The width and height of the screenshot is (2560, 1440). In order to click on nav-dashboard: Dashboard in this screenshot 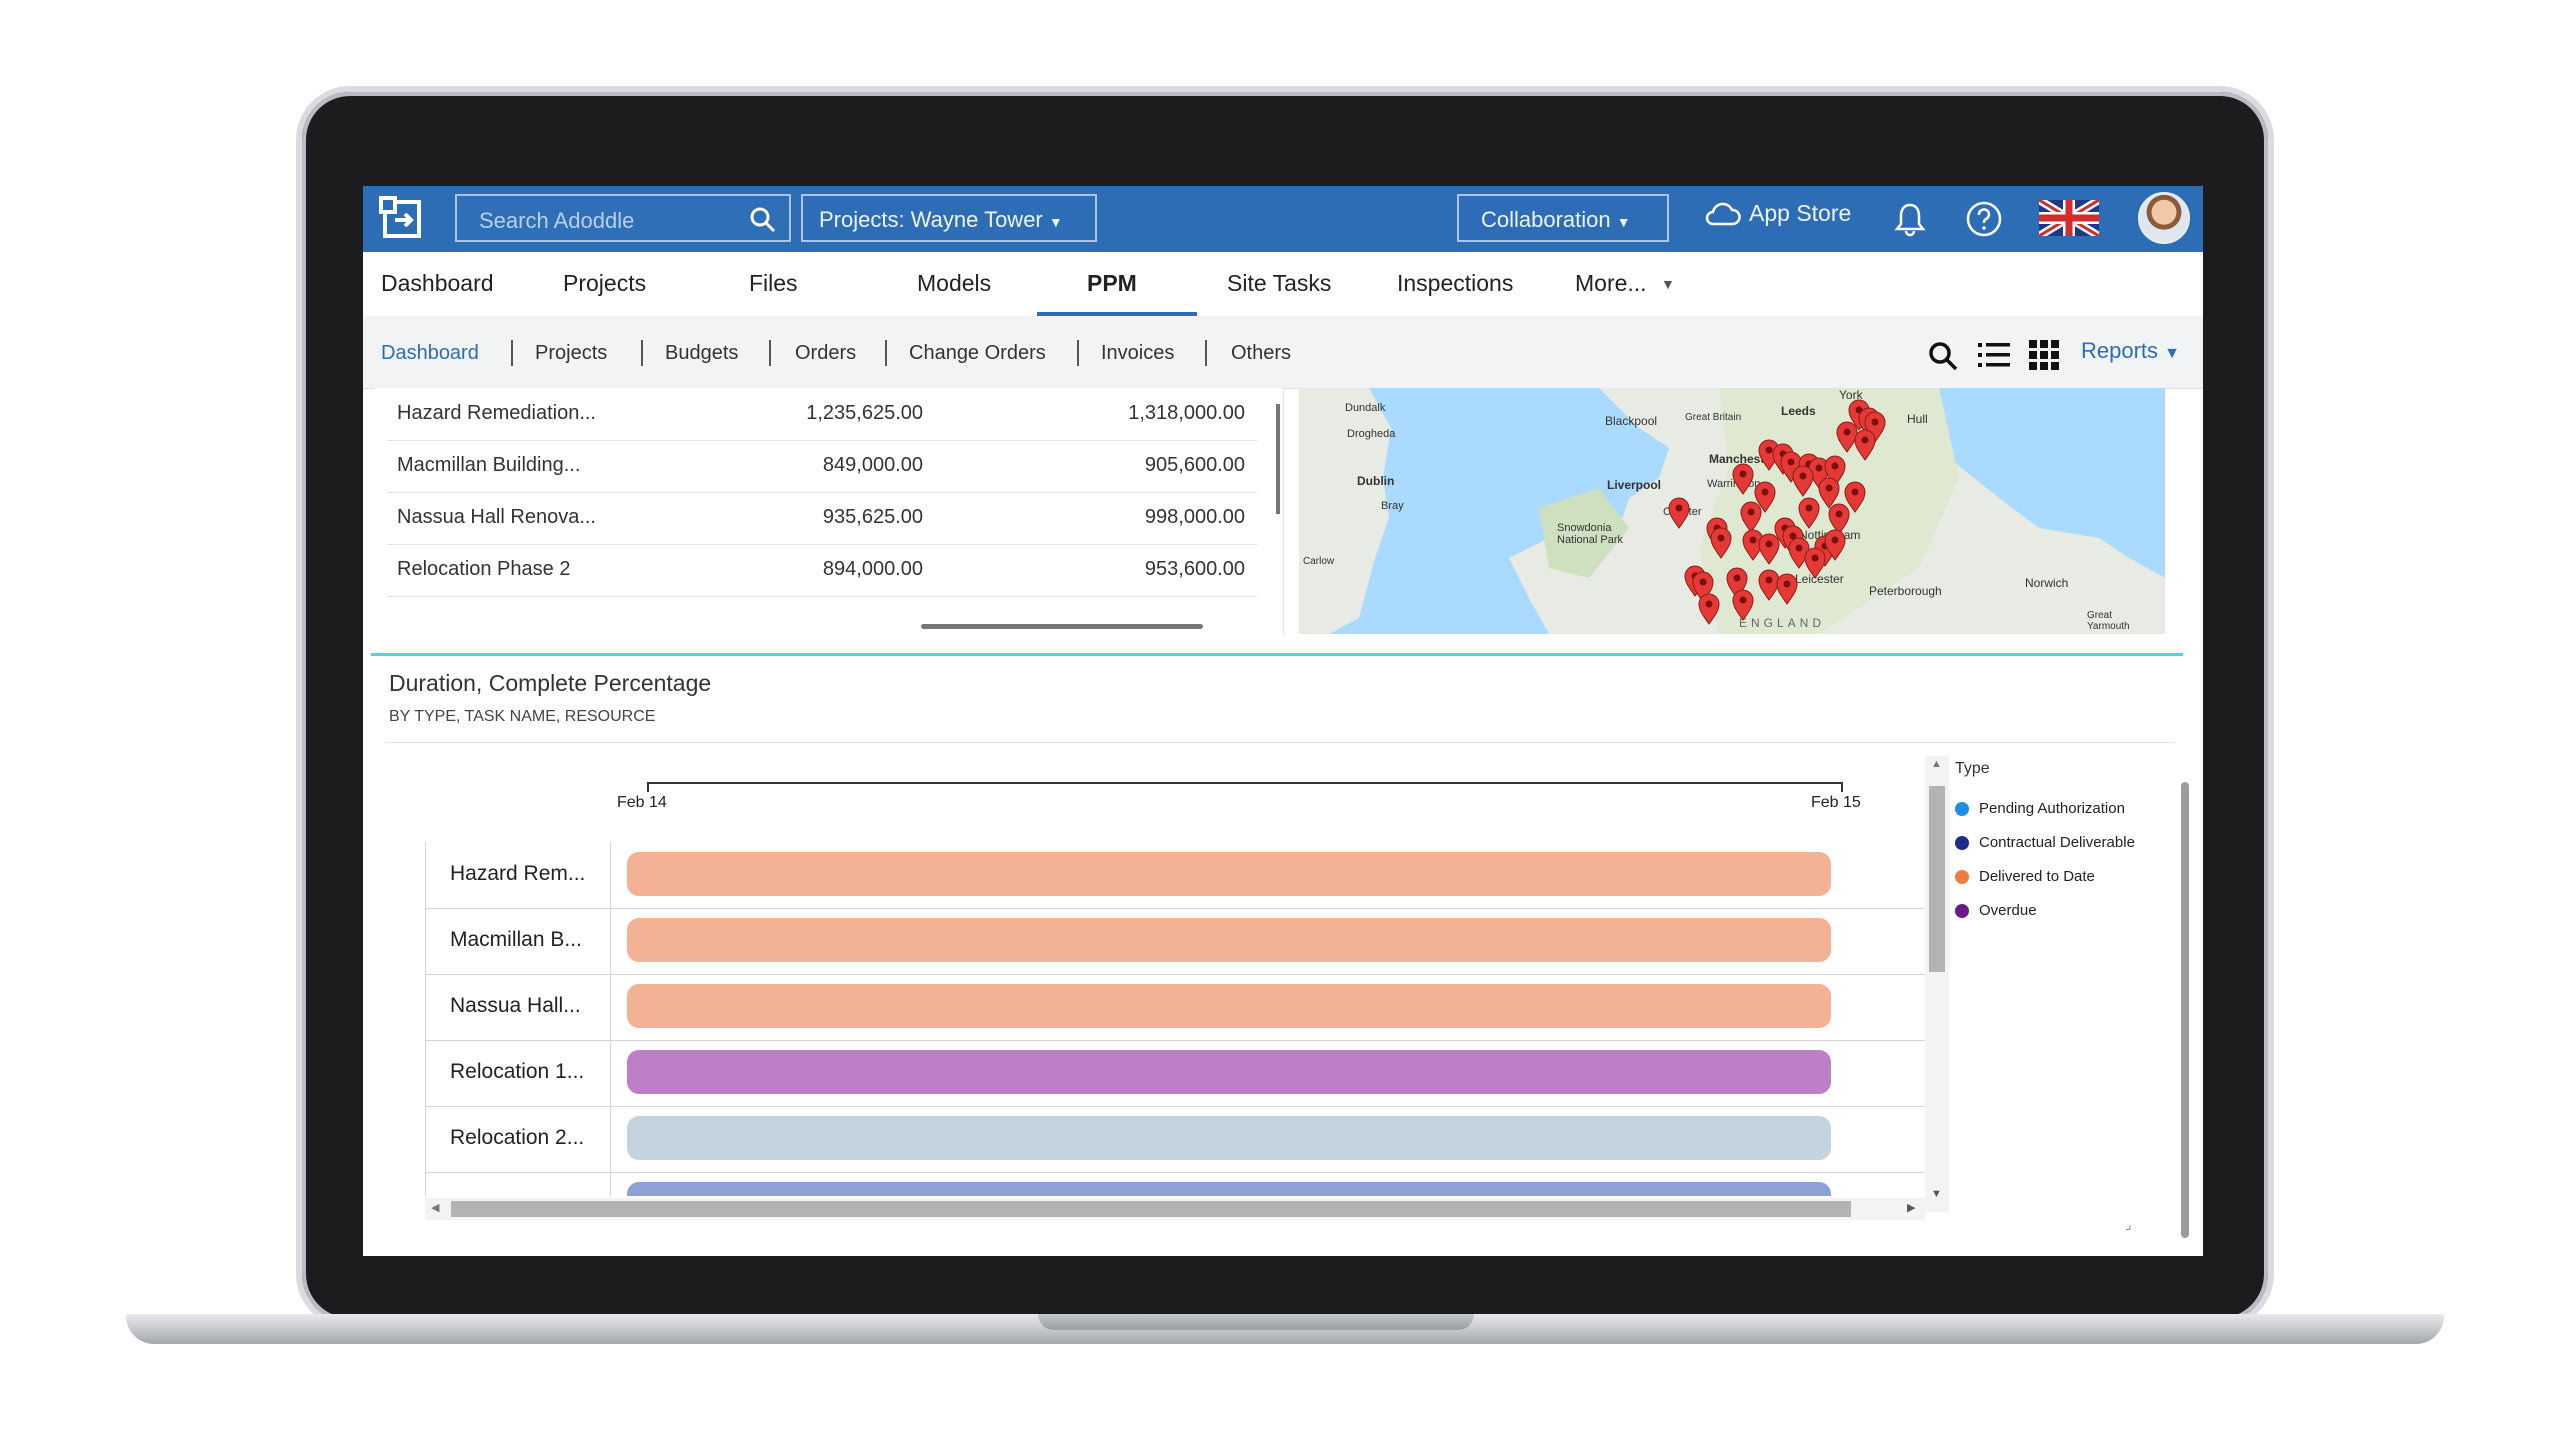, I will do `click(437, 283)`.